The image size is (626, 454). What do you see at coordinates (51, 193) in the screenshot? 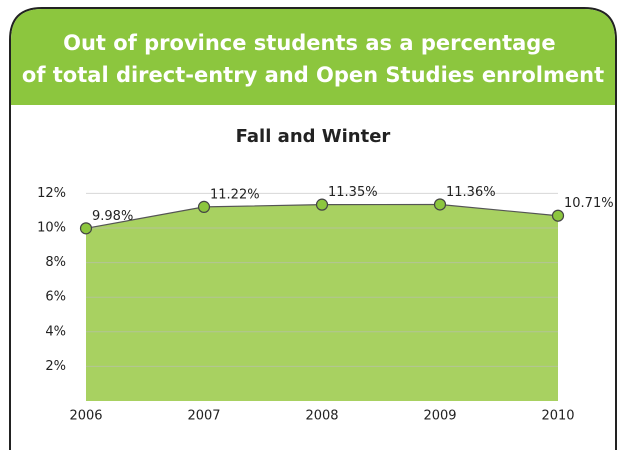
I see `y-tick-label: 12%` at bounding box center [51, 193].